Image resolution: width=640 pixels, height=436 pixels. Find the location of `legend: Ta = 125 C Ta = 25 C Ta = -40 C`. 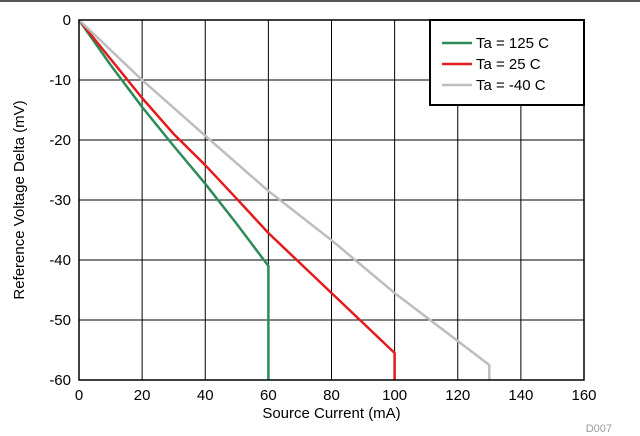

legend: Ta = 125 C Ta = 25 C Ta = -40 C is located at coordinates (507, 62).